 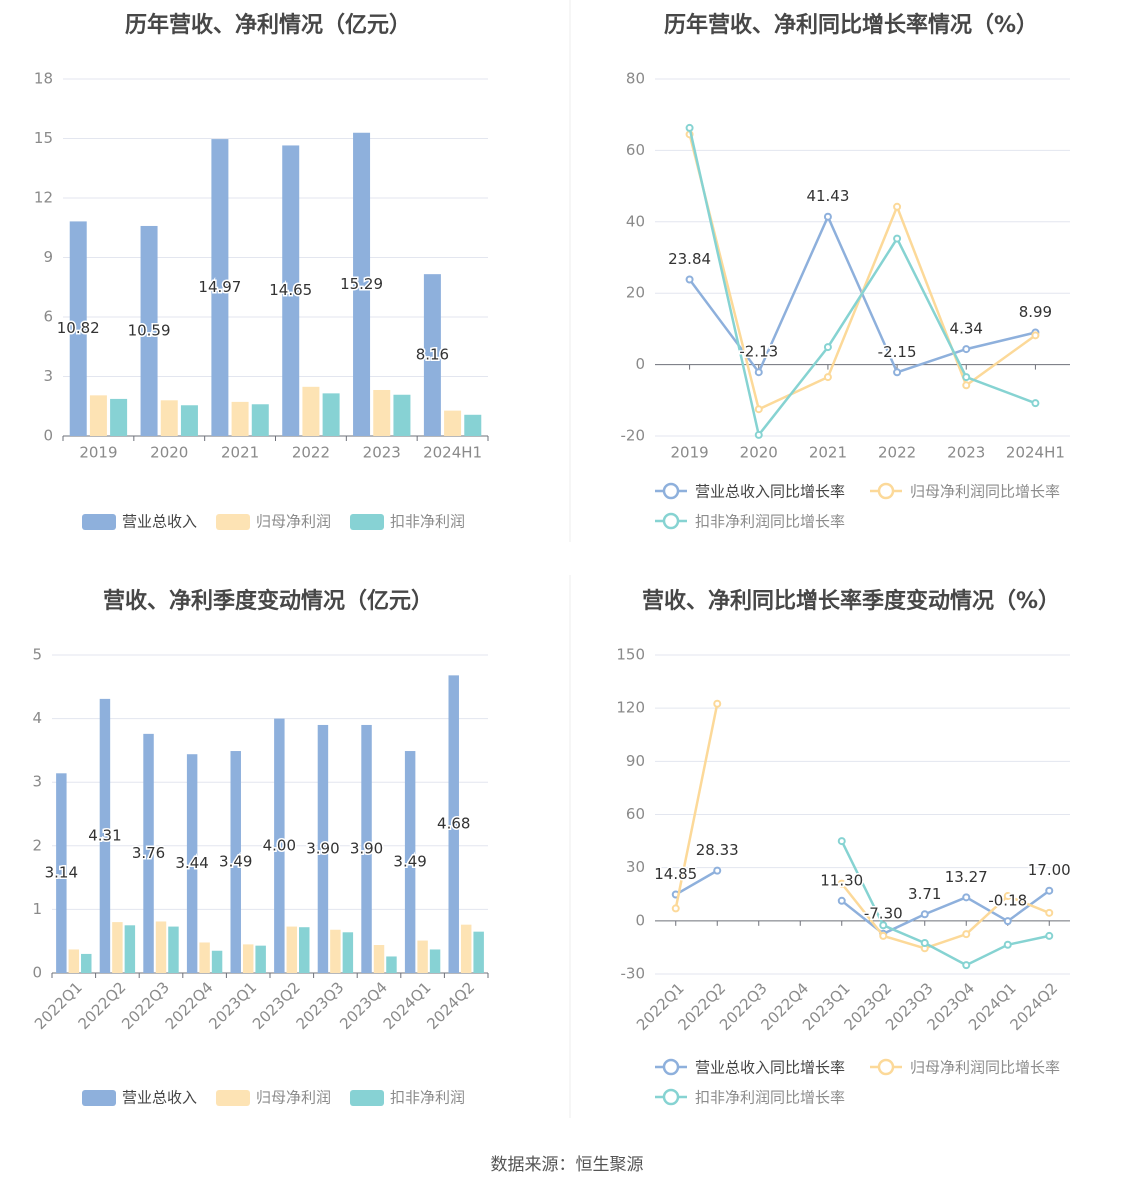 I want to click on legend-label: 营业总收入同比增长率, so click(x=770, y=492).